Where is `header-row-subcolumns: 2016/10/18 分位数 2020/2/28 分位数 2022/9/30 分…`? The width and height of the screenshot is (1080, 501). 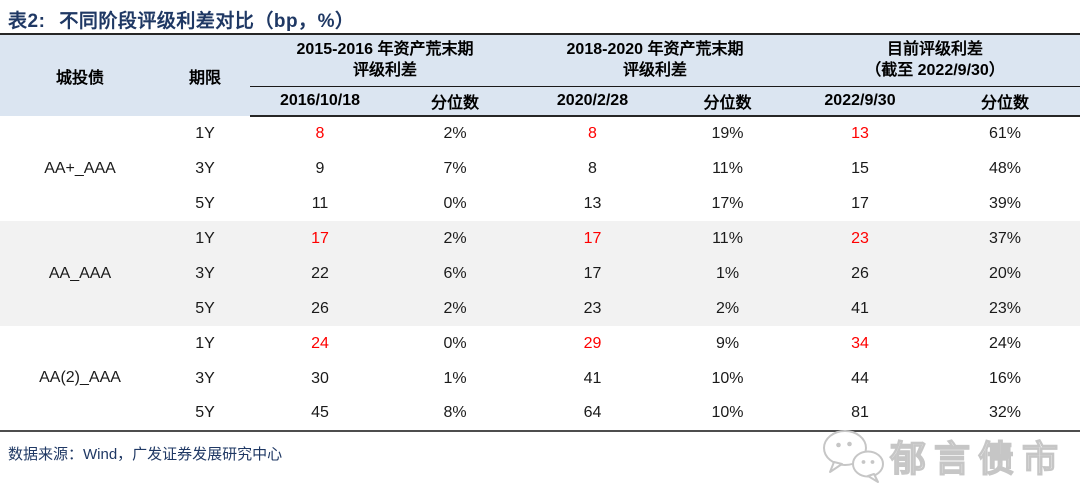 header-row-subcolumns: 2016/10/18 分位数 2020/2/28 分位数 2022/9/30 分… is located at coordinates (540, 101).